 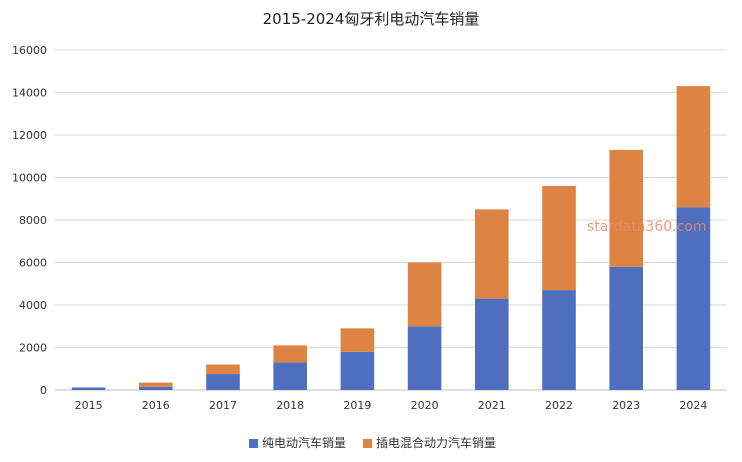 What do you see at coordinates (559, 238) in the screenshot?
I see `bar-series-2-2022` at bounding box center [559, 238].